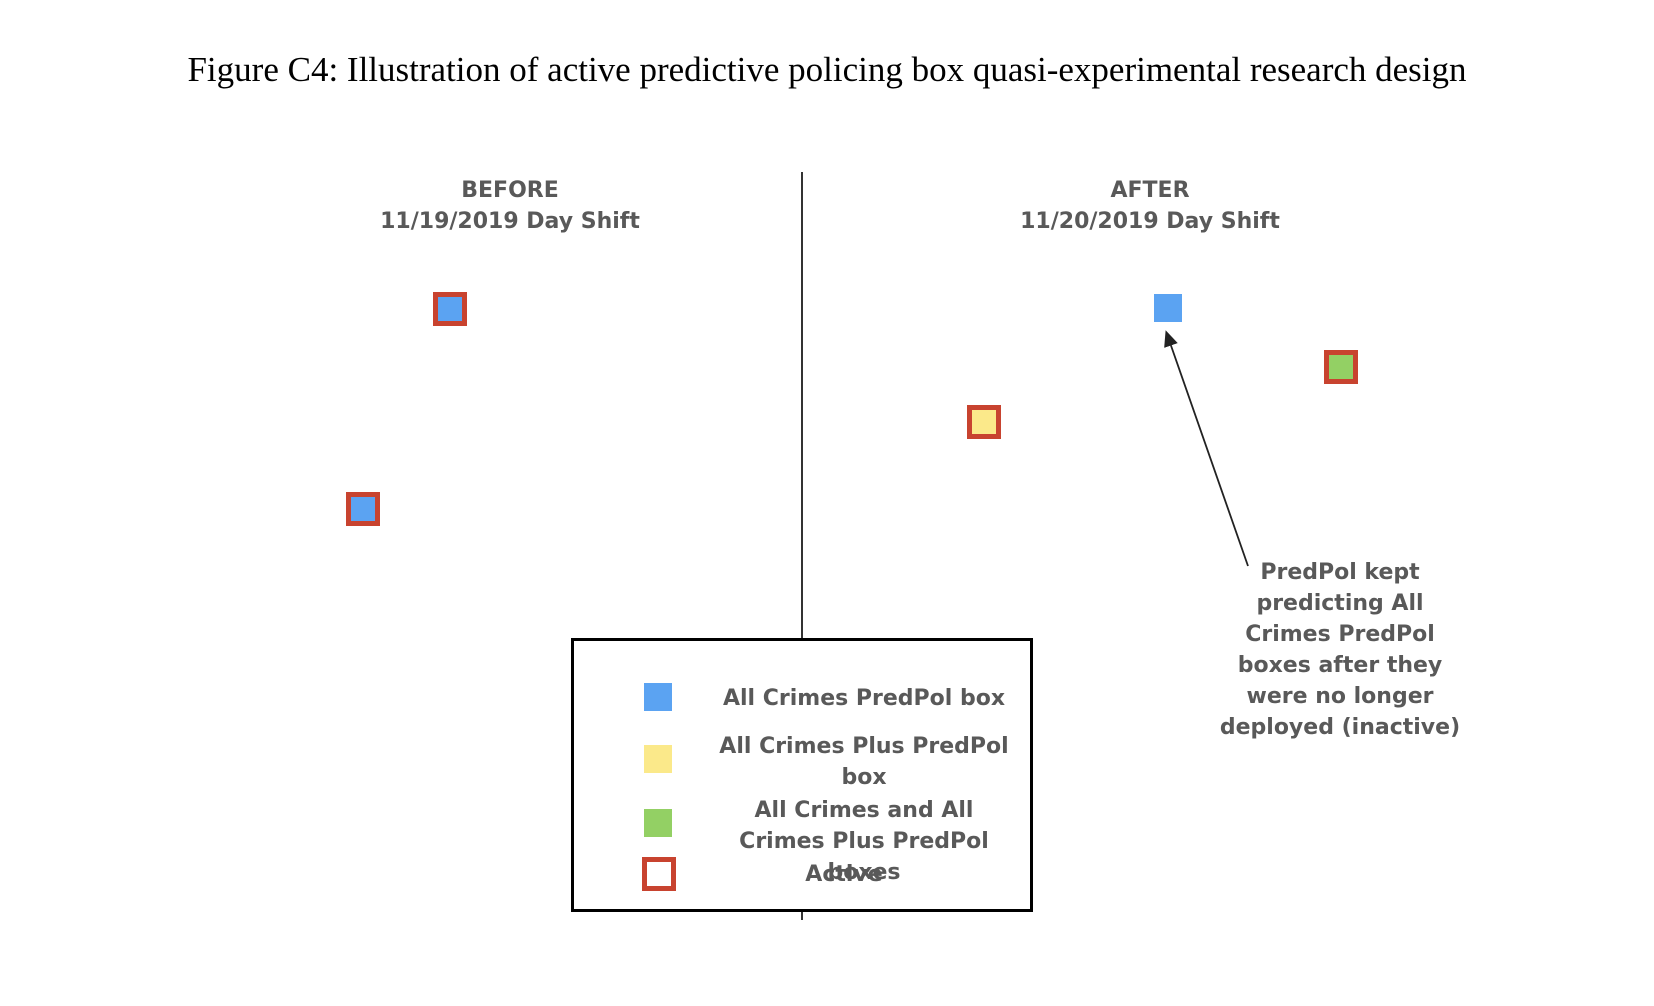 This screenshot has width=1654, height=1006. Describe the element at coordinates (658, 759) in the screenshot. I see `legend-swatch-yellow` at that location.